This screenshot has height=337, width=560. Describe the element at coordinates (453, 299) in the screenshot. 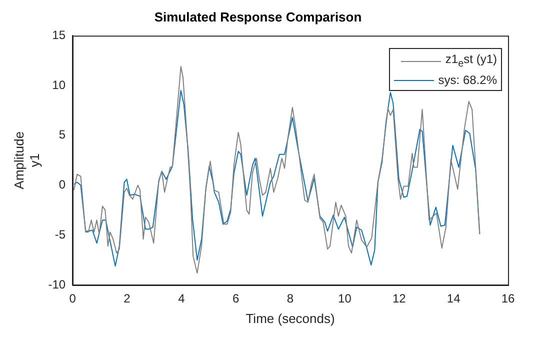

I see `x-tick-label: 14` at that location.